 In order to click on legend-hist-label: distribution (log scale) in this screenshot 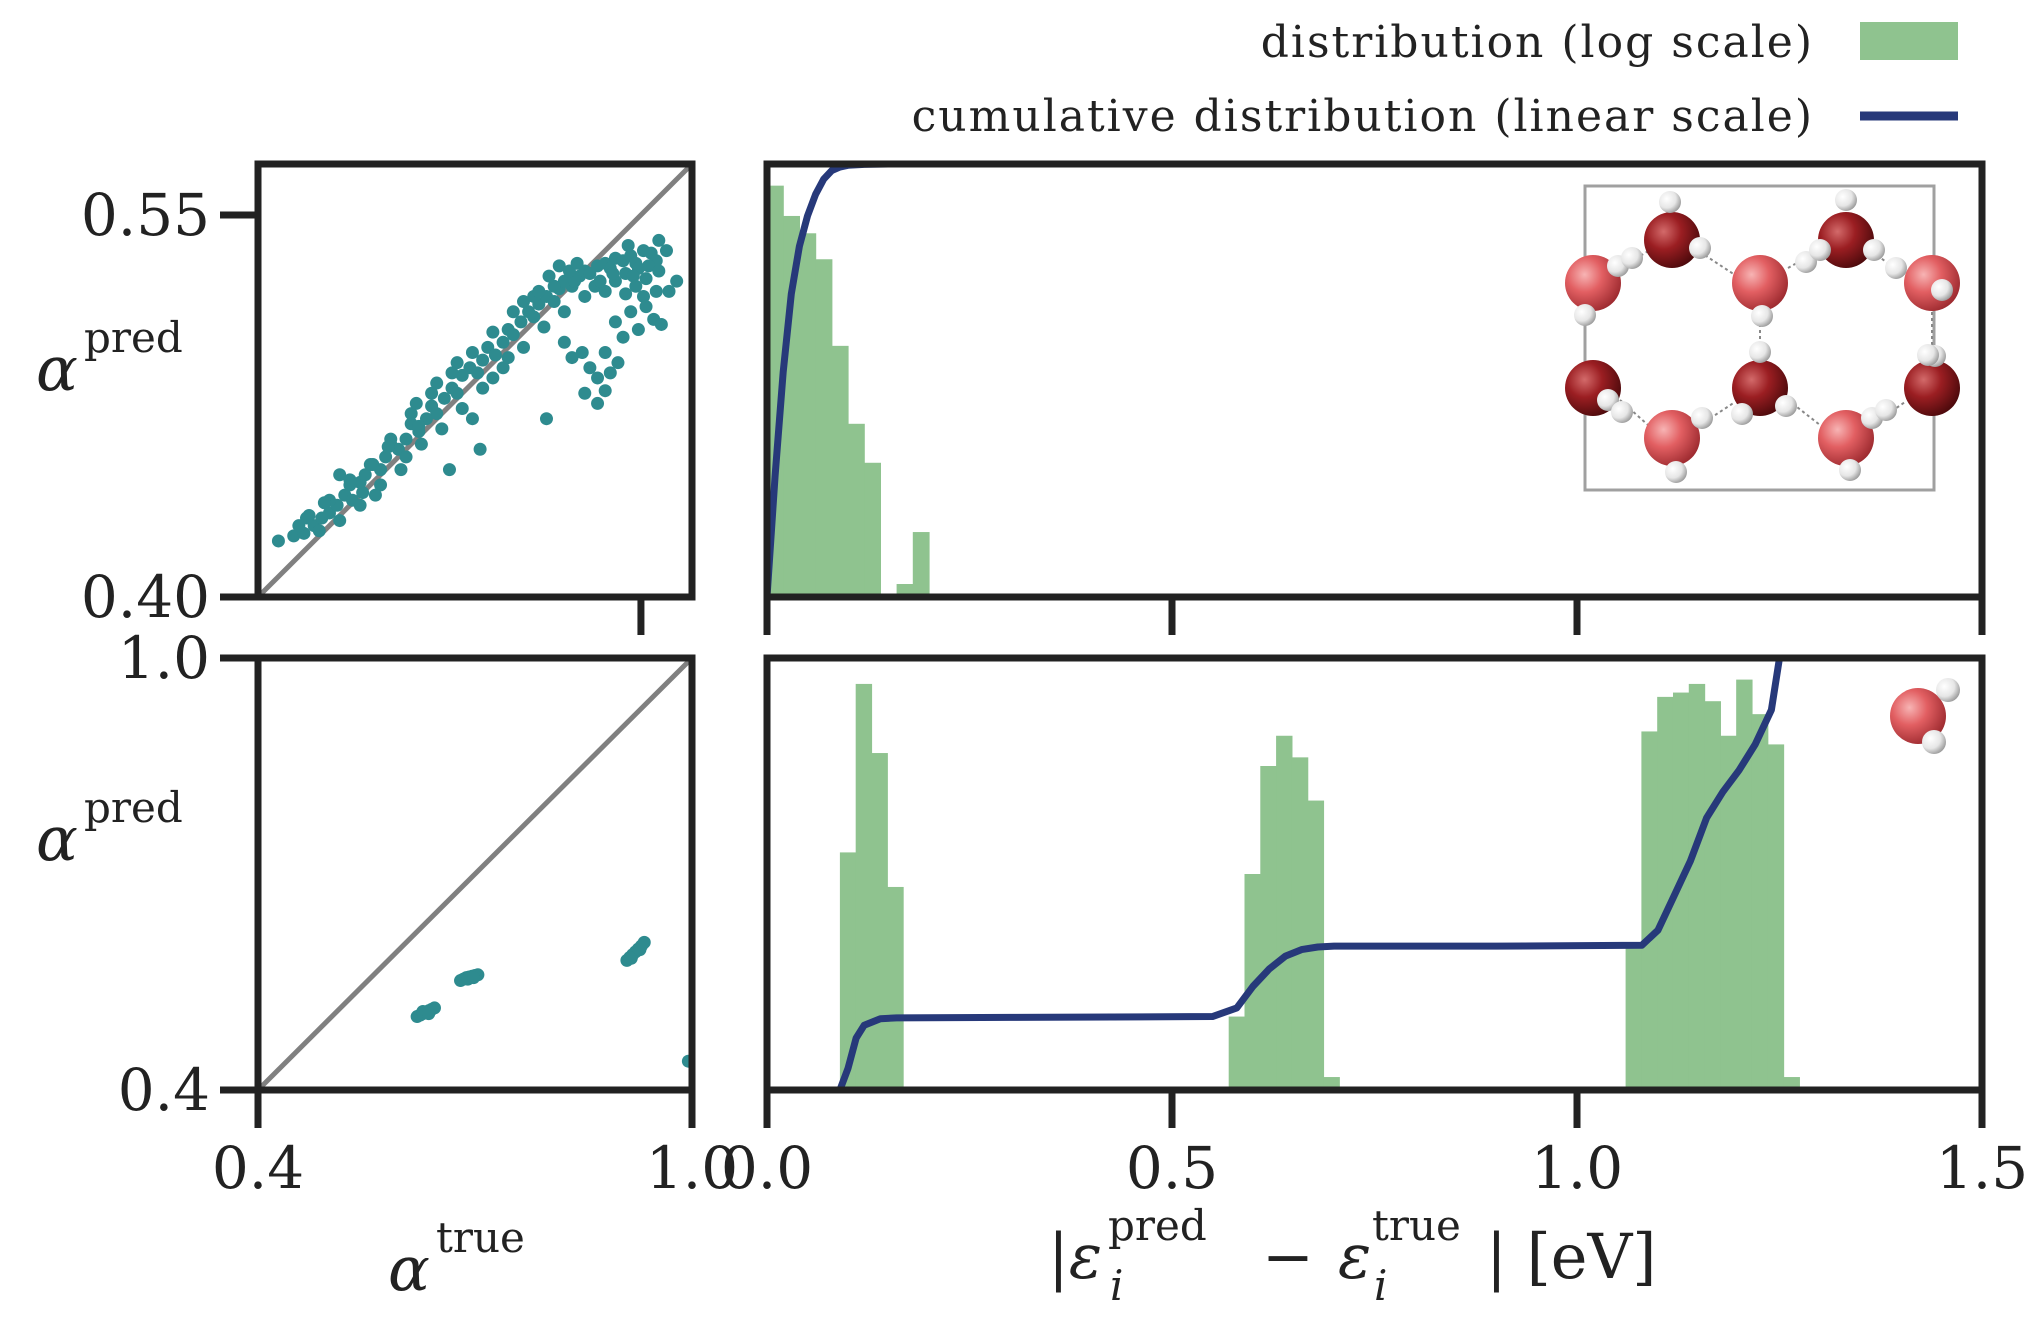, I will do `click(1537, 42)`.